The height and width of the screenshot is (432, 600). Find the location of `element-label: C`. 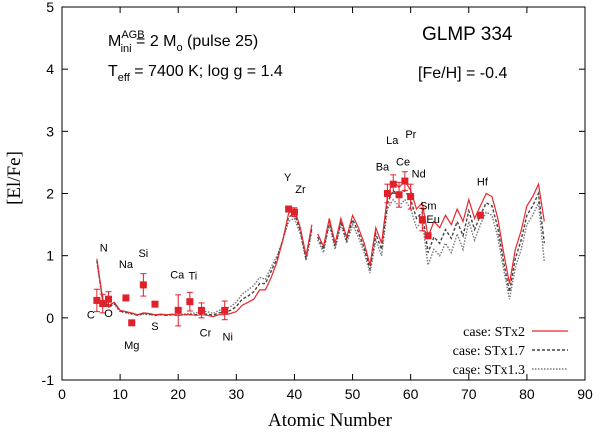

element-label: C is located at coordinates (91, 315).